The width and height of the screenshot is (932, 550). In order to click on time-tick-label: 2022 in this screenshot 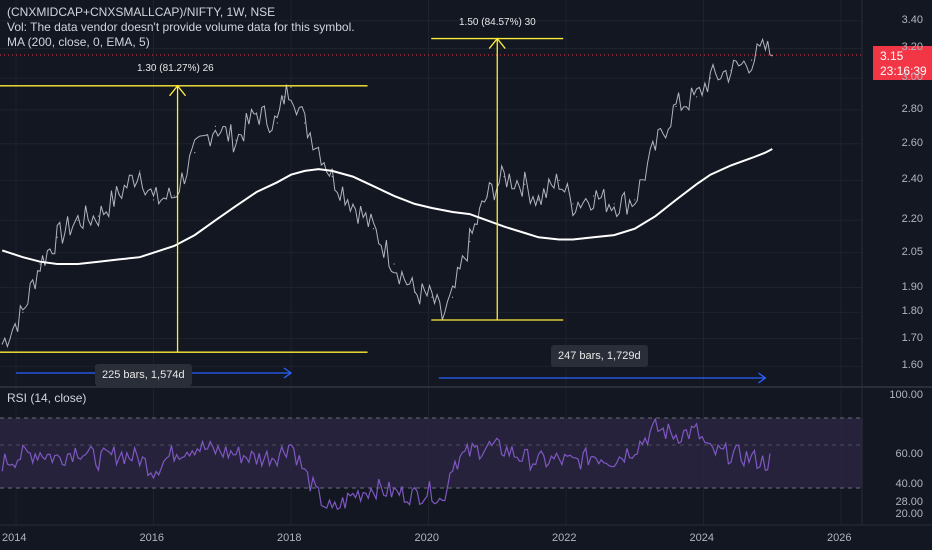, I will do `click(564, 538)`.